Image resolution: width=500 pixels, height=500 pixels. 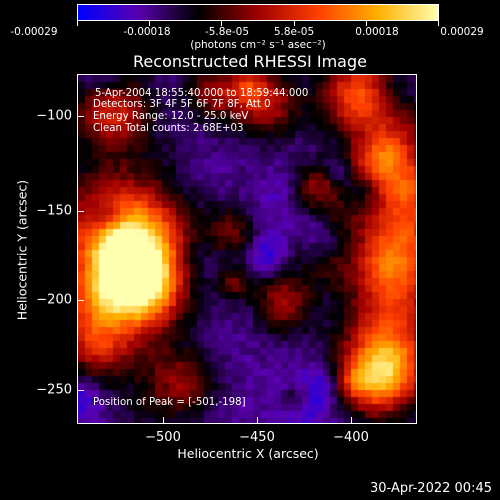 I want to click on colorbar-label: 0.00018, so click(x=377, y=32).